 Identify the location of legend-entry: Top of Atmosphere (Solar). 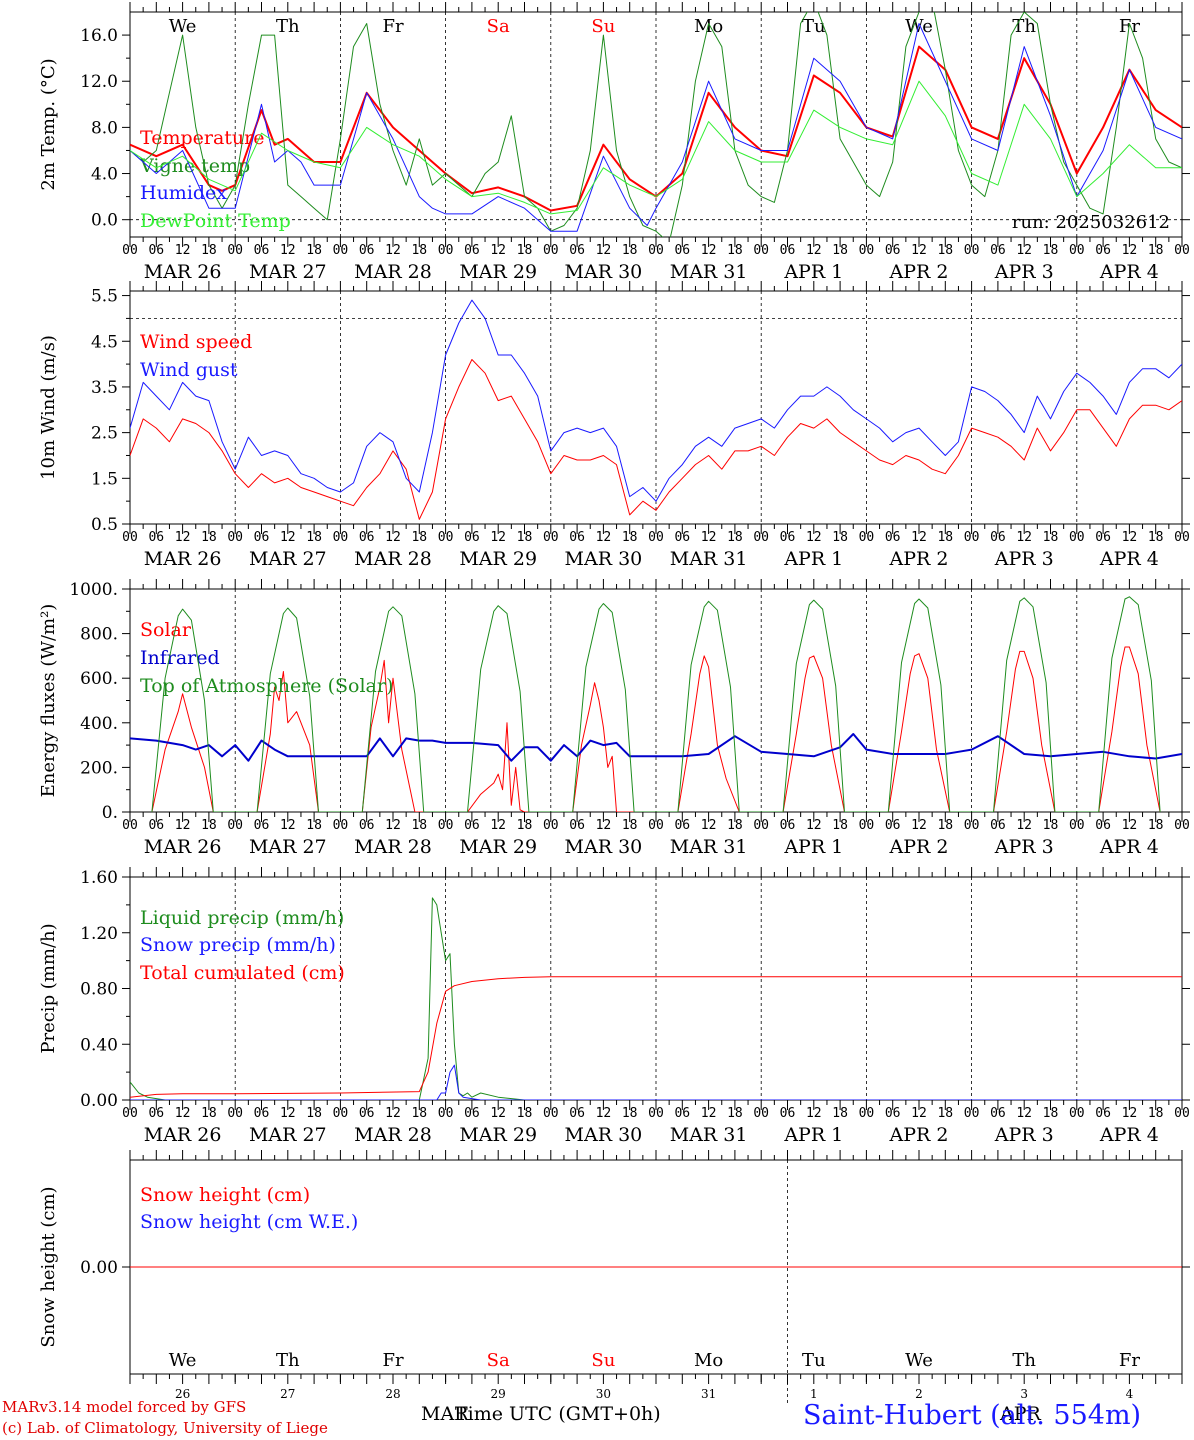
(266, 686).